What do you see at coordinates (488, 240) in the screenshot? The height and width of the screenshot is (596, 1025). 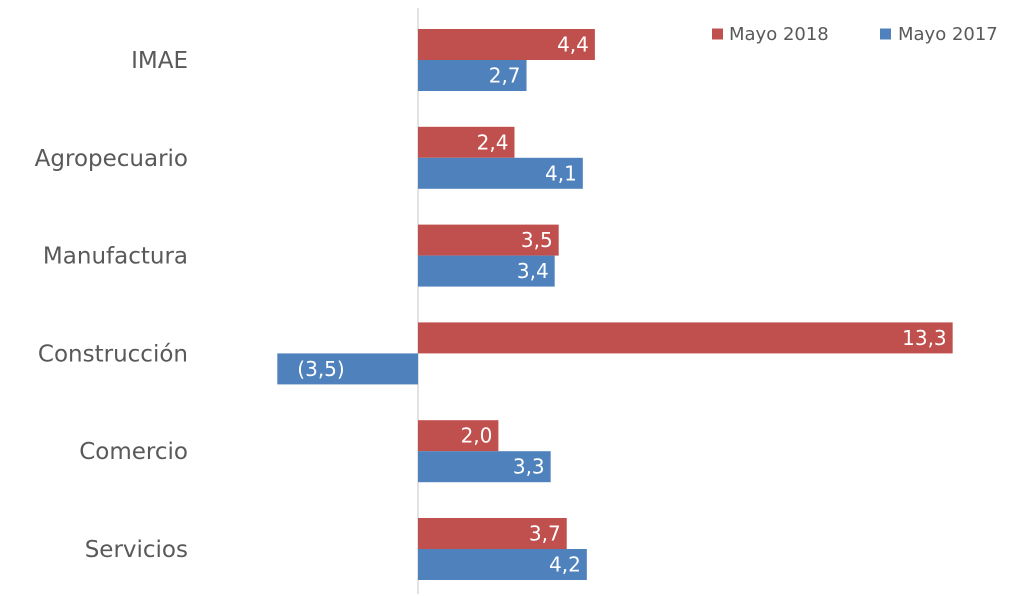 I see `bar-manufactura-mayo-2018` at bounding box center [488, 240].